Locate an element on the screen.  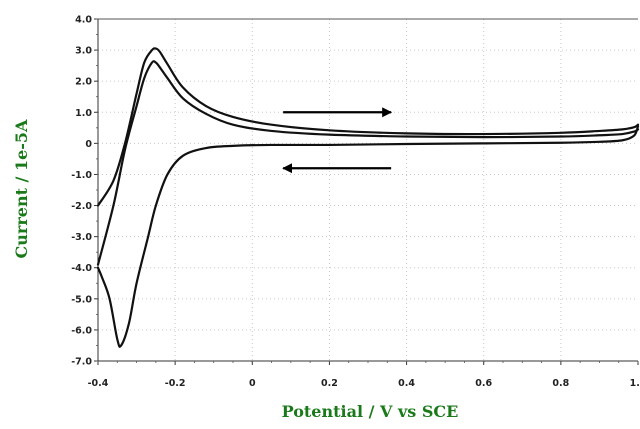
y-tick-label: 1.0 is located at coordinates (83, 113).